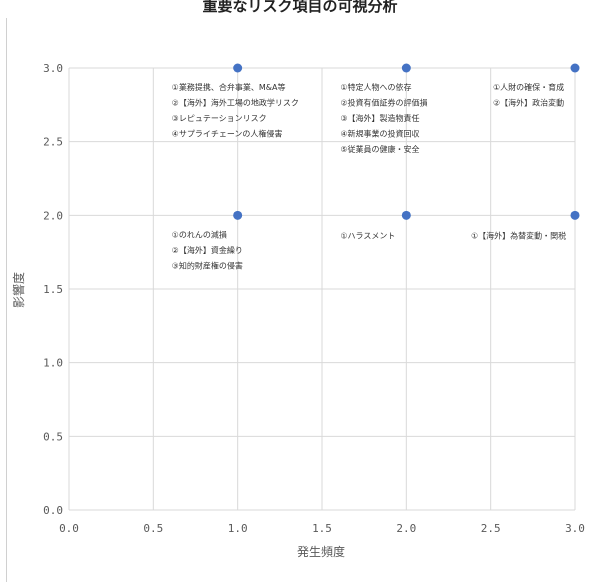  What do you see at coordinates (321, 551) in the screenshot?
I see `x-axis-title: 発生頻度` at bounding box center [321, 551].